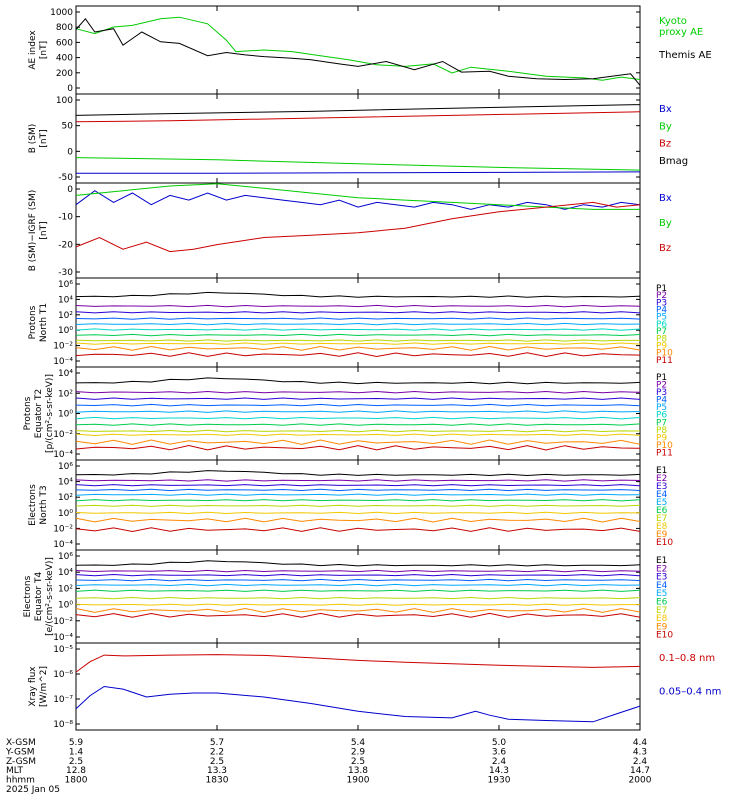 This screenshot has width=750, height=804. Describe the element at coordinates (63, 725) in the screenshot. I see `y-tick-label: 10⁻⁸` at that location.